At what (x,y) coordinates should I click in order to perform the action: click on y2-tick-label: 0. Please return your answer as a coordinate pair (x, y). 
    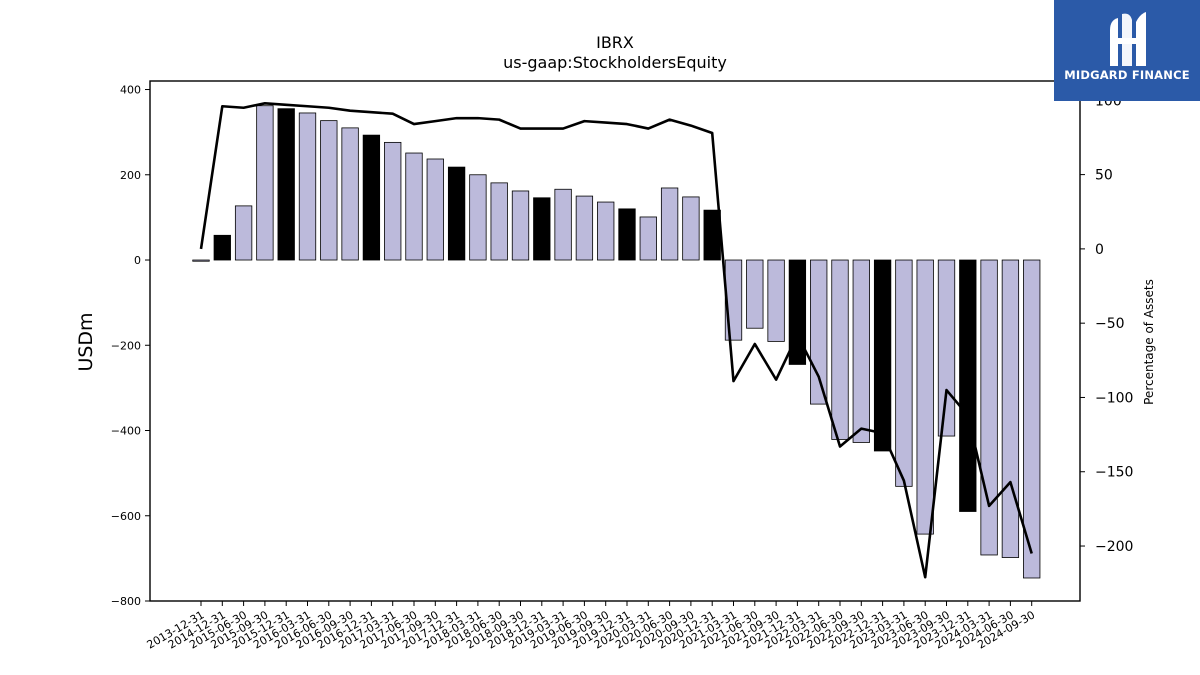
    Looking at the image, I should click on (1099, 250).